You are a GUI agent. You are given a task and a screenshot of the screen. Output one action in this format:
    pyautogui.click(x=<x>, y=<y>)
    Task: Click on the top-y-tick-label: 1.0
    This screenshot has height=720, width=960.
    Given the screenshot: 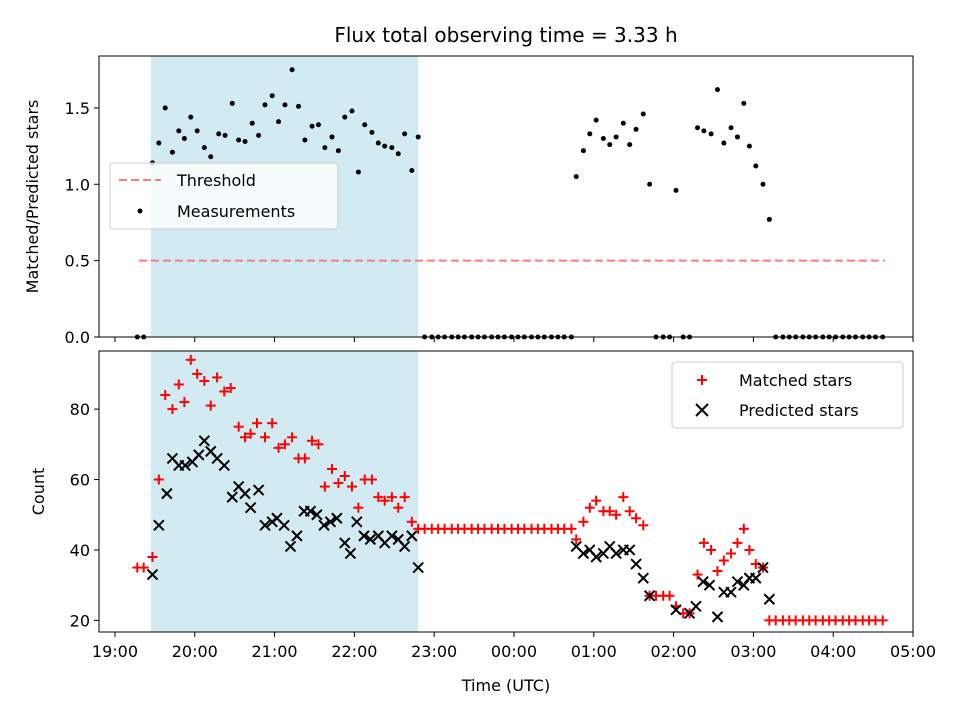 What is the action you would take?
    pyautogui.click(x=77, y=184)
    